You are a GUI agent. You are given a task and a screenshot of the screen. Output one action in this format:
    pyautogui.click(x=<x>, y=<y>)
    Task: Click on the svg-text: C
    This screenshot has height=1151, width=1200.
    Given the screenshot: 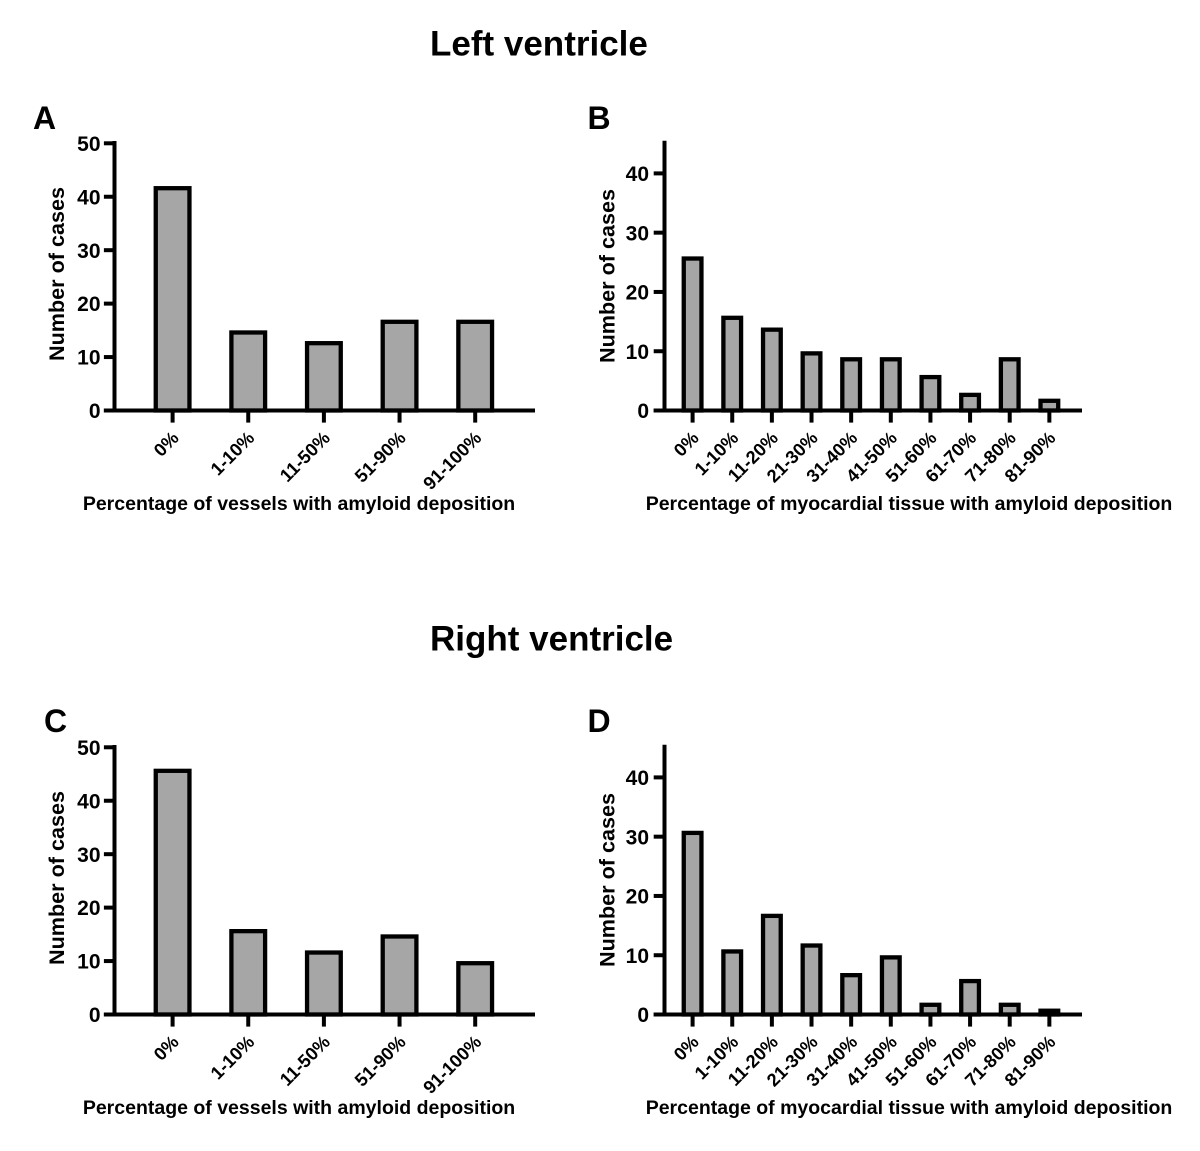 What is the action you would take?
    pyautogui.click(x=55, y=721)
    